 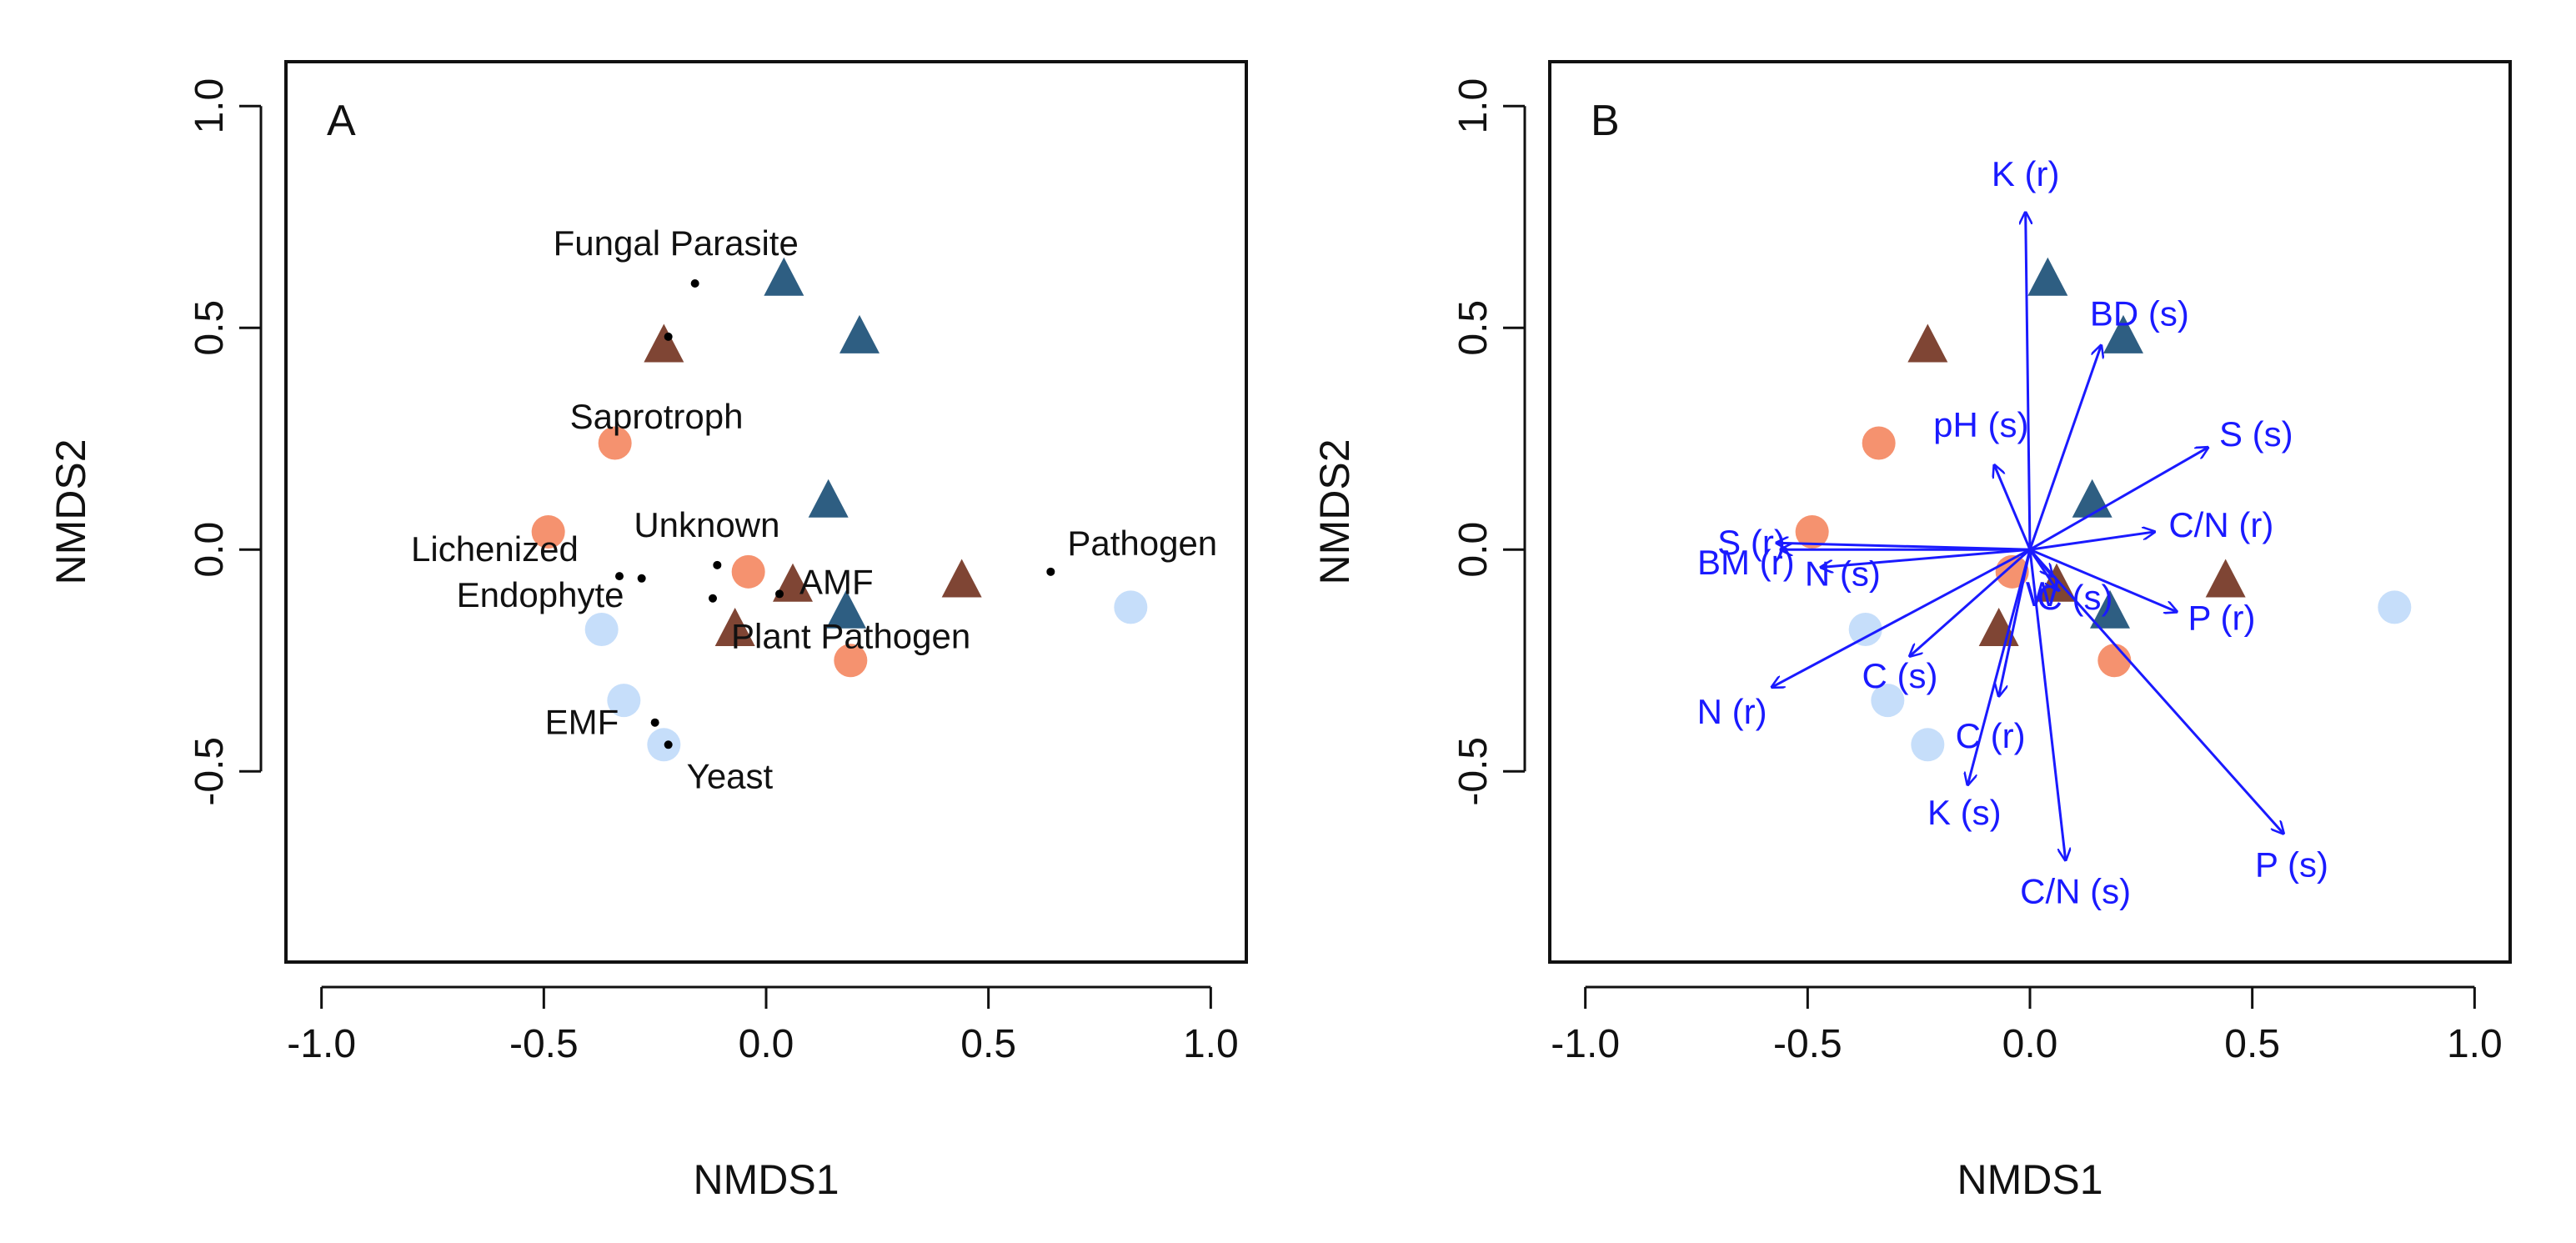 What do you see at coordinates (2026, 173) in the screenshot?
I see `env-vector-label: K (r)` at bounding box center [2026, 173].